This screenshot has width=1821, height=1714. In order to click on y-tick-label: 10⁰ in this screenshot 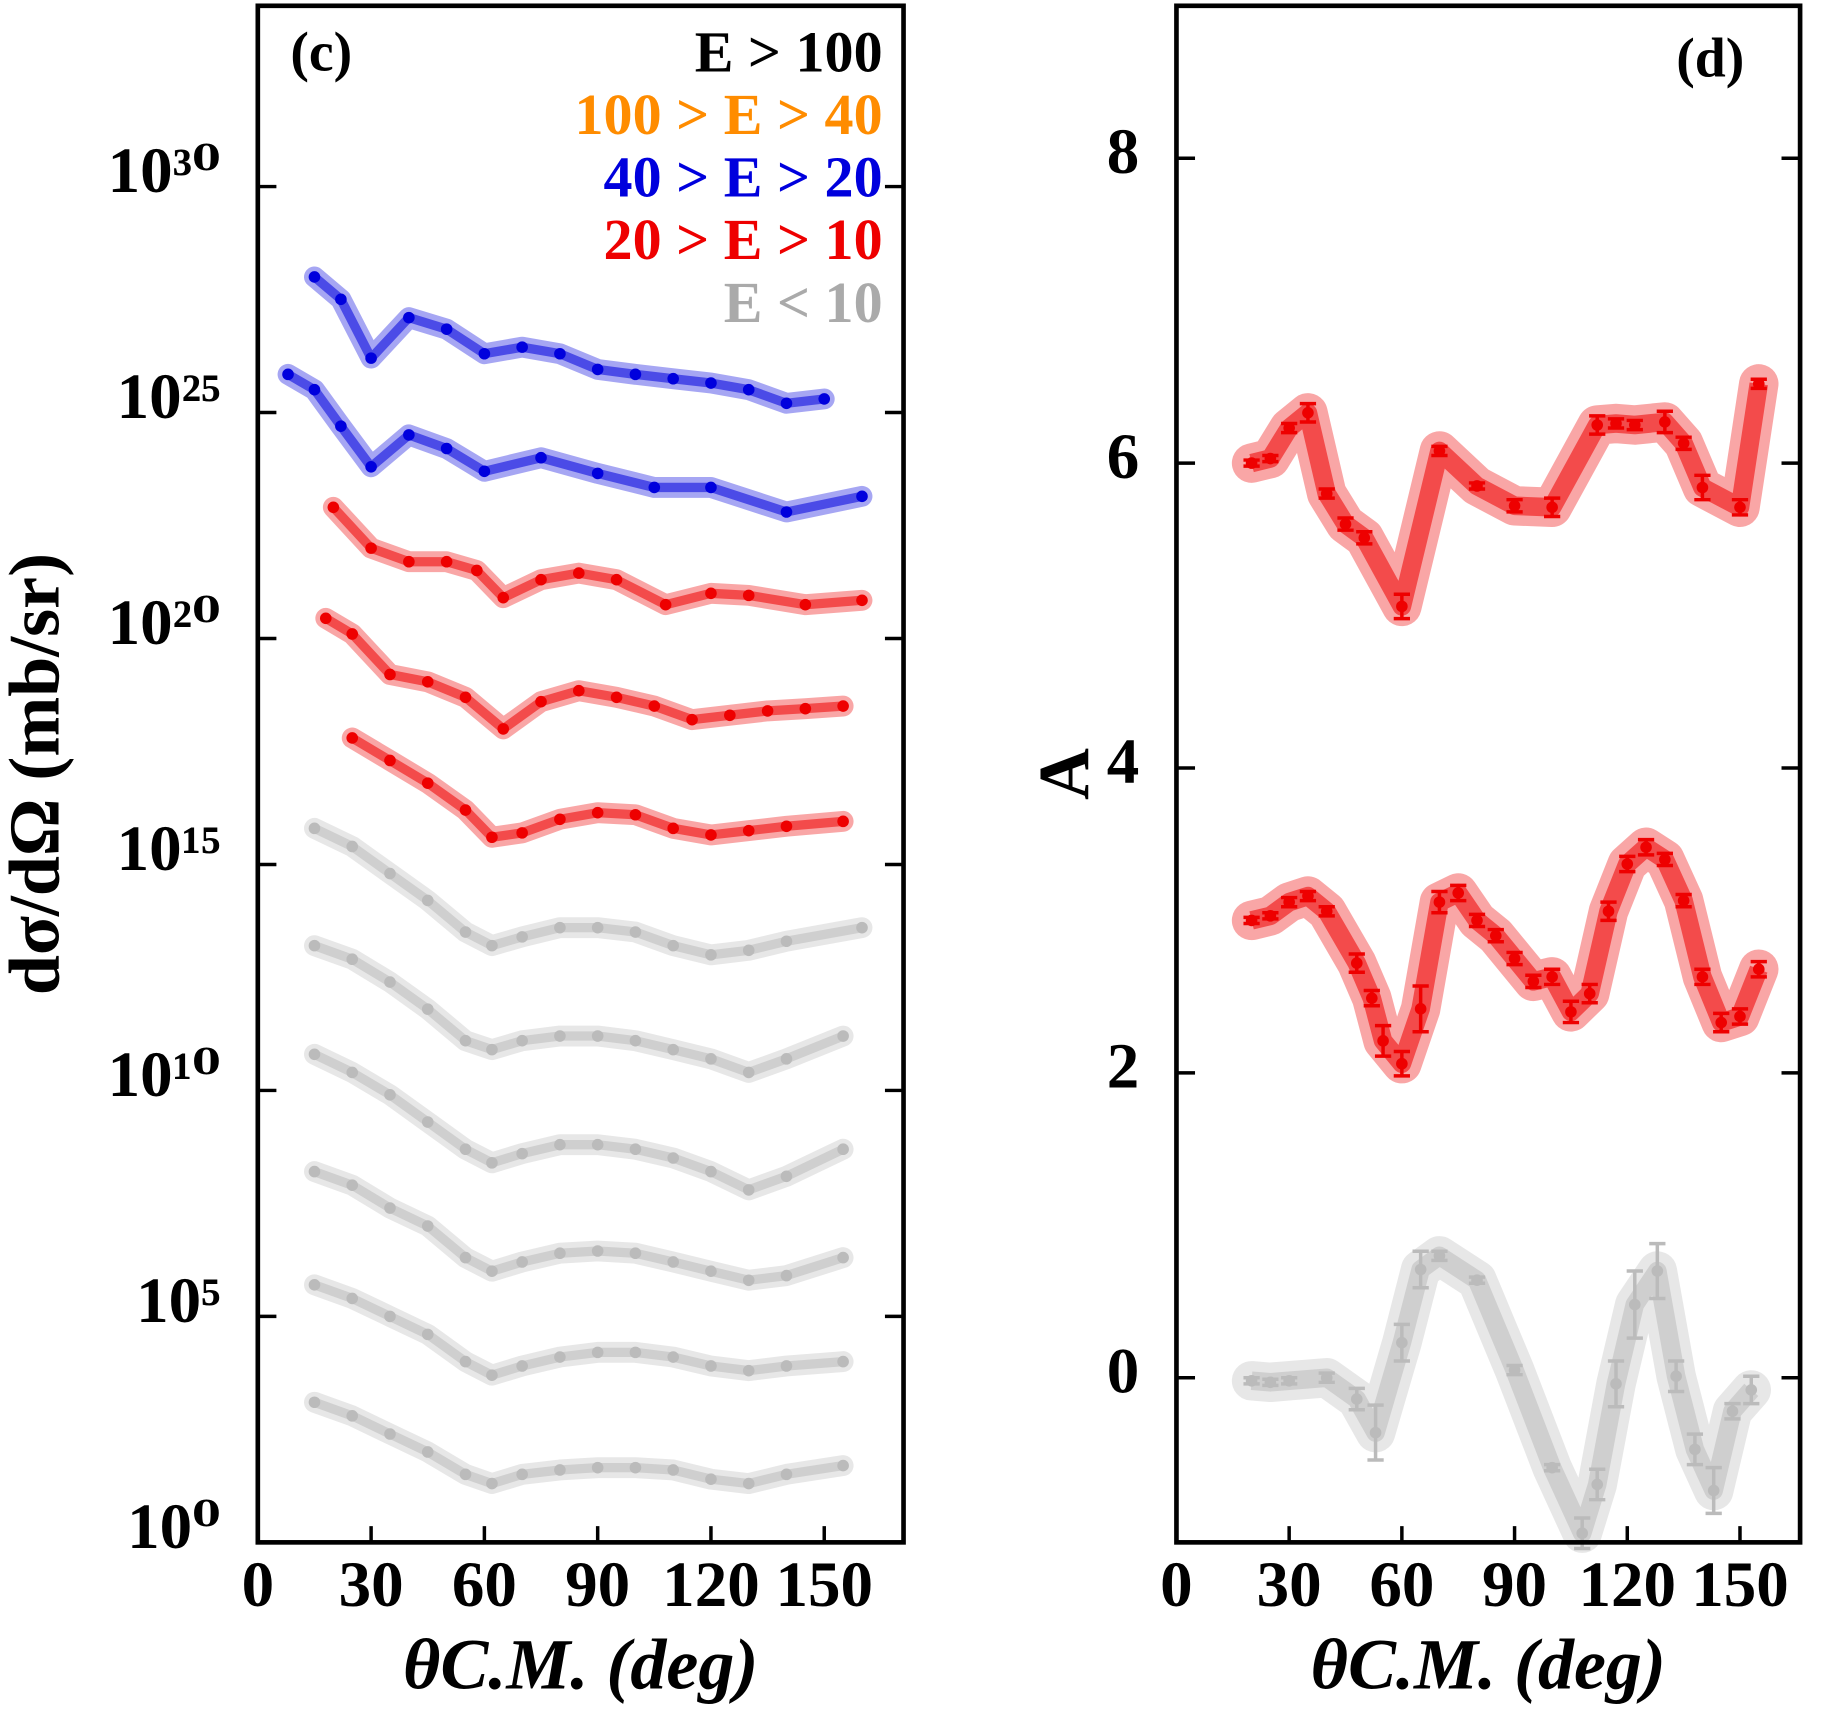, I will do `click(174, 1527)`.